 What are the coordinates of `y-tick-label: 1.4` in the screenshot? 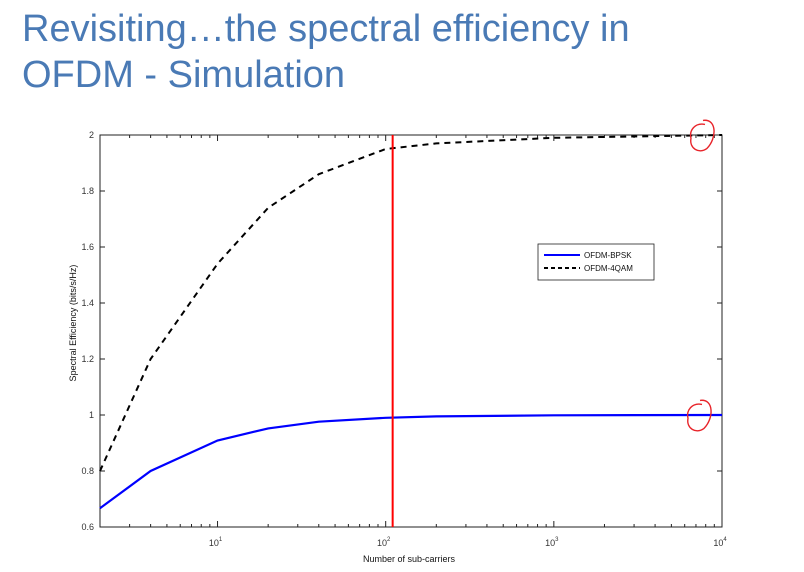 It's located at (87, 303).